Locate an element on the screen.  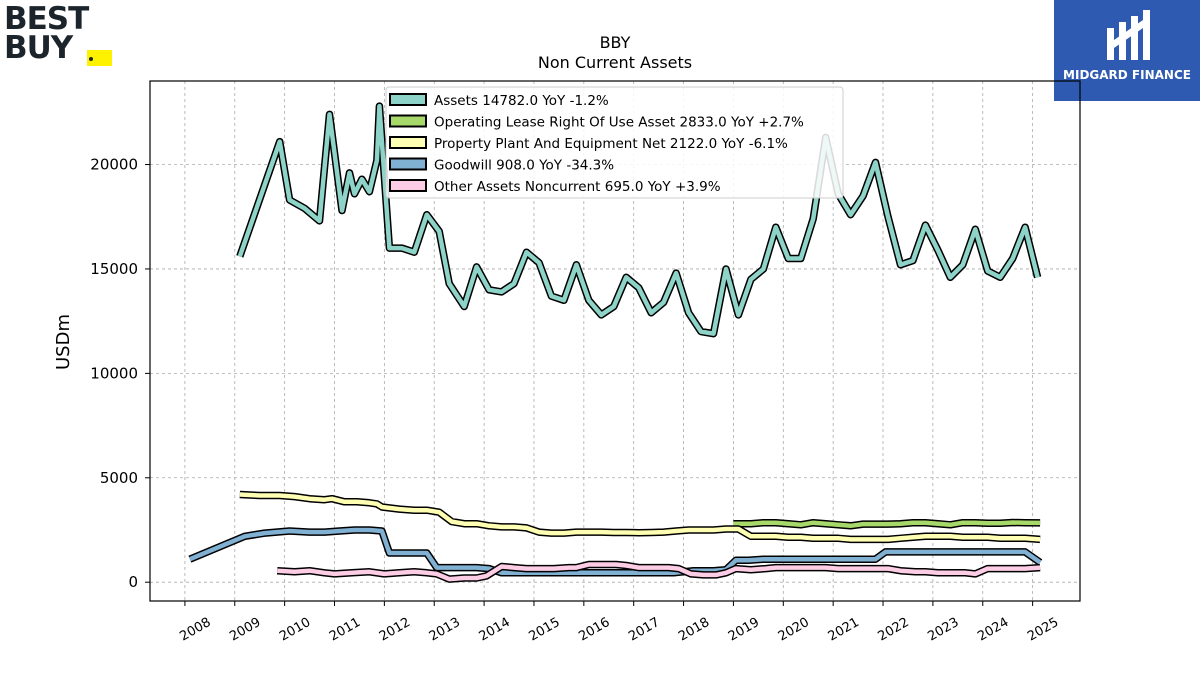
chart-title: BBY is located at coordinates (615, 42).